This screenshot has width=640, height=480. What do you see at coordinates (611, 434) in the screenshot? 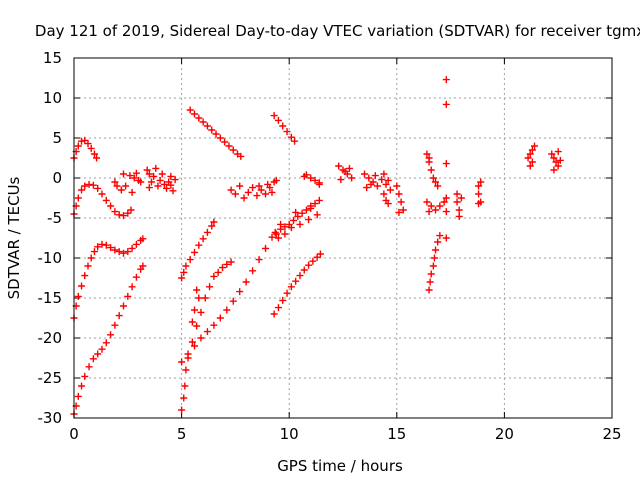
I see `x-tick-label: 25` at bounding box center [611, 434].